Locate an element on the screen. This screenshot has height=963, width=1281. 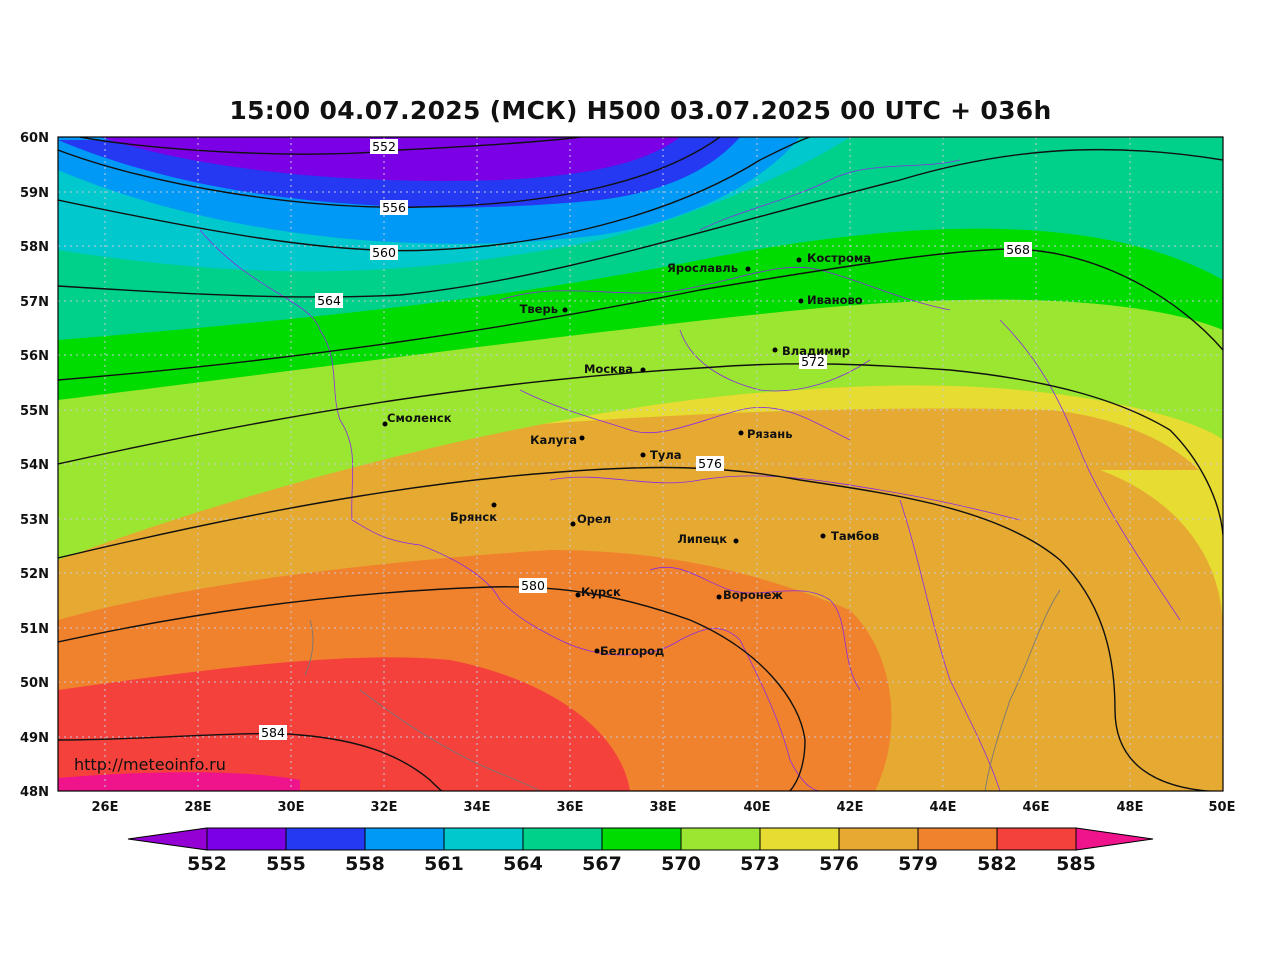
colorbar-label: 552 is located at coordinates (207, 864).